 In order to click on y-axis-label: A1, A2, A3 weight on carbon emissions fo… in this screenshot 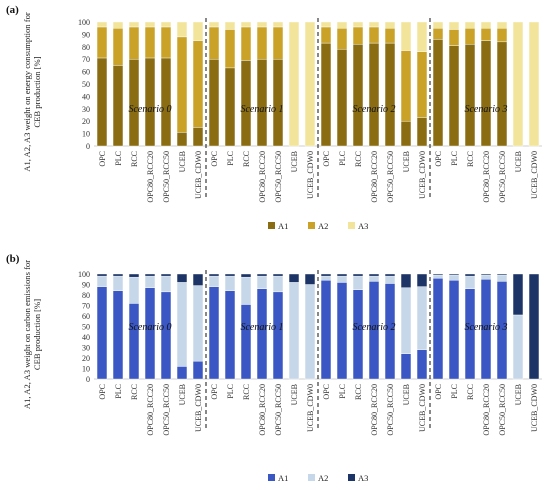, I will do `click(32, 334)`.